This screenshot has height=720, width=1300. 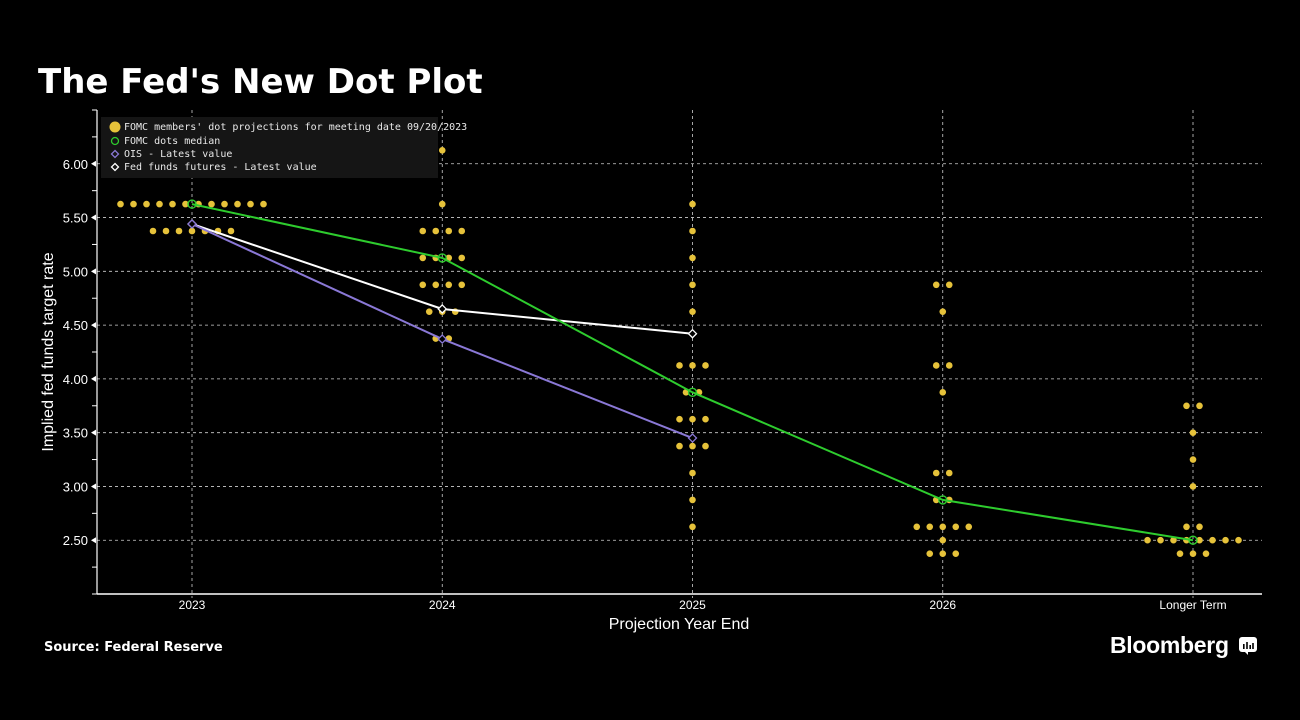 I want to click on circle-marker-icon, so click(x=115, y=141).